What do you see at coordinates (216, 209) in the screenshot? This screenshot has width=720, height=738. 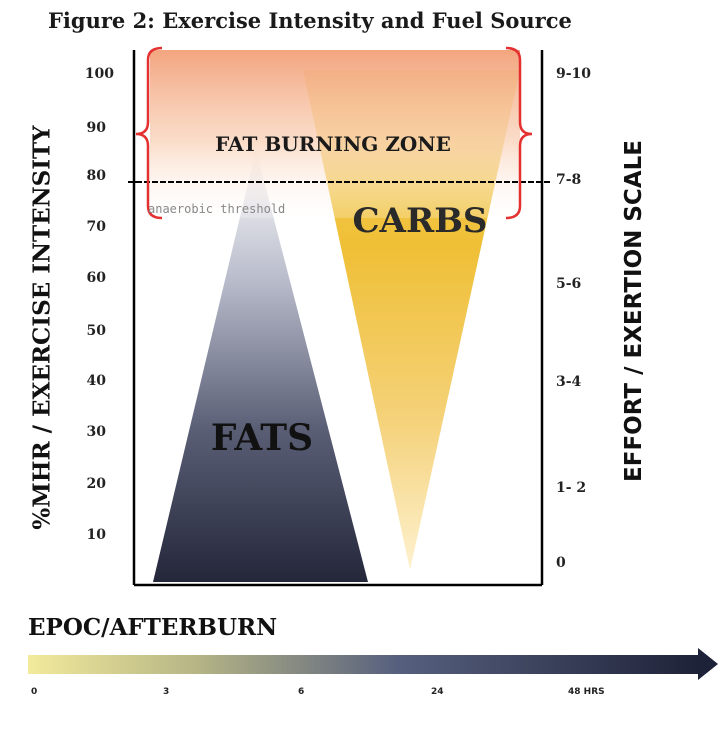 I see `anaerobic-threshold-label: anaerobic threshold` at bounding box center [216, 209].